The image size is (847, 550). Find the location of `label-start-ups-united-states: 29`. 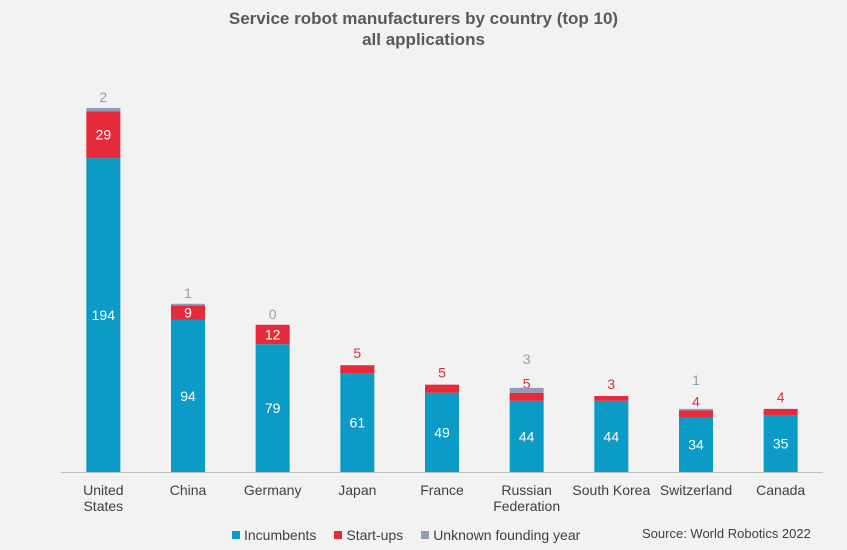

label-start-ups-united-states: 29 is located at coordinates (104, 135).